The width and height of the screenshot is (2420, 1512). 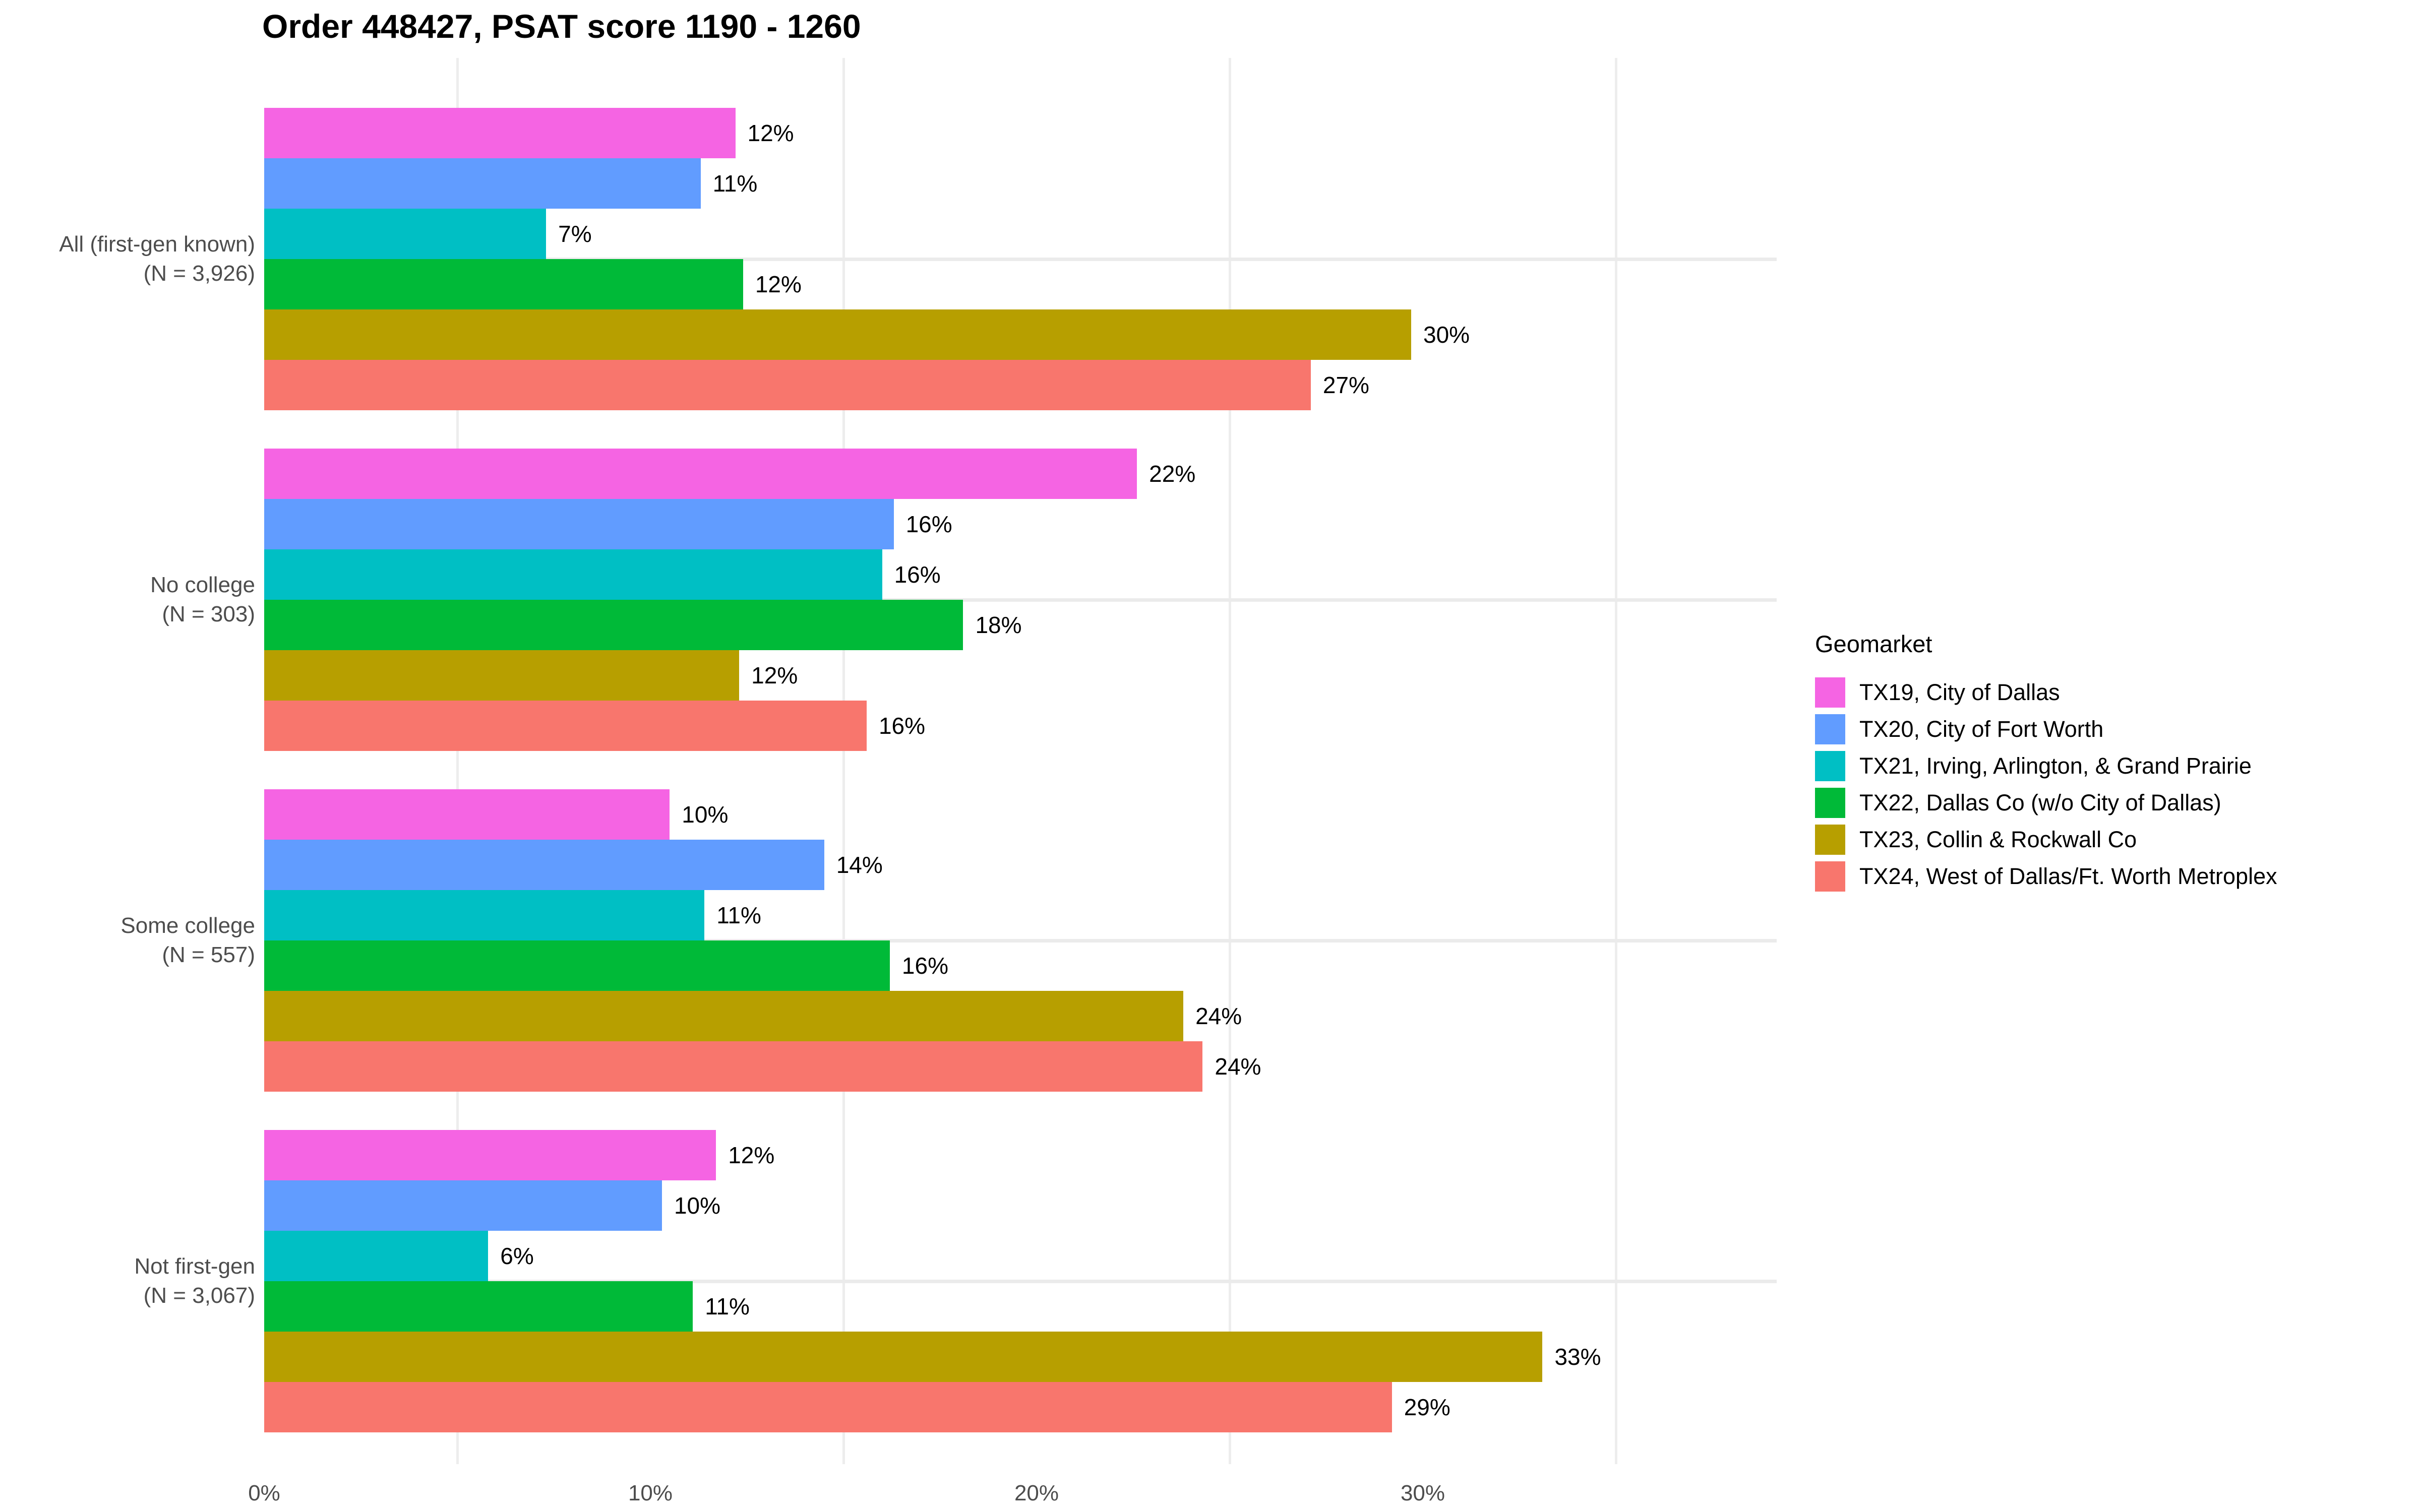 What do you see at coordinates (127, 1281) in the screenshot?
I see `y-axis-tick-label: Not first-gen (N = 3,067)` at bounding box center [127, 1281].